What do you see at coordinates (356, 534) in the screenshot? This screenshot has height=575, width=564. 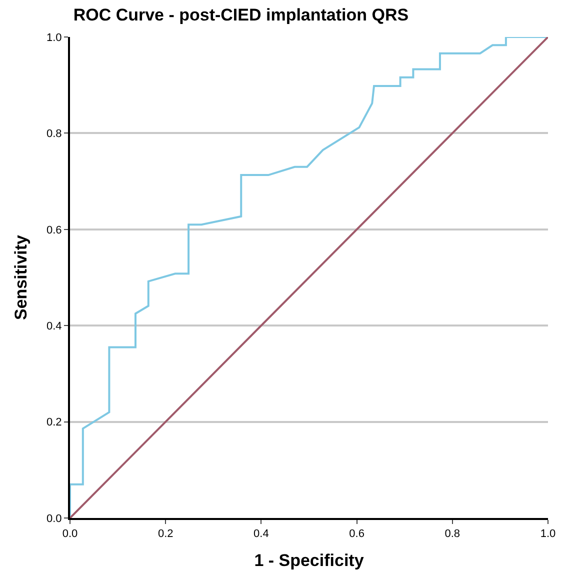 I see `x-tick-label: 0.6` at bounding box center [356, 534].